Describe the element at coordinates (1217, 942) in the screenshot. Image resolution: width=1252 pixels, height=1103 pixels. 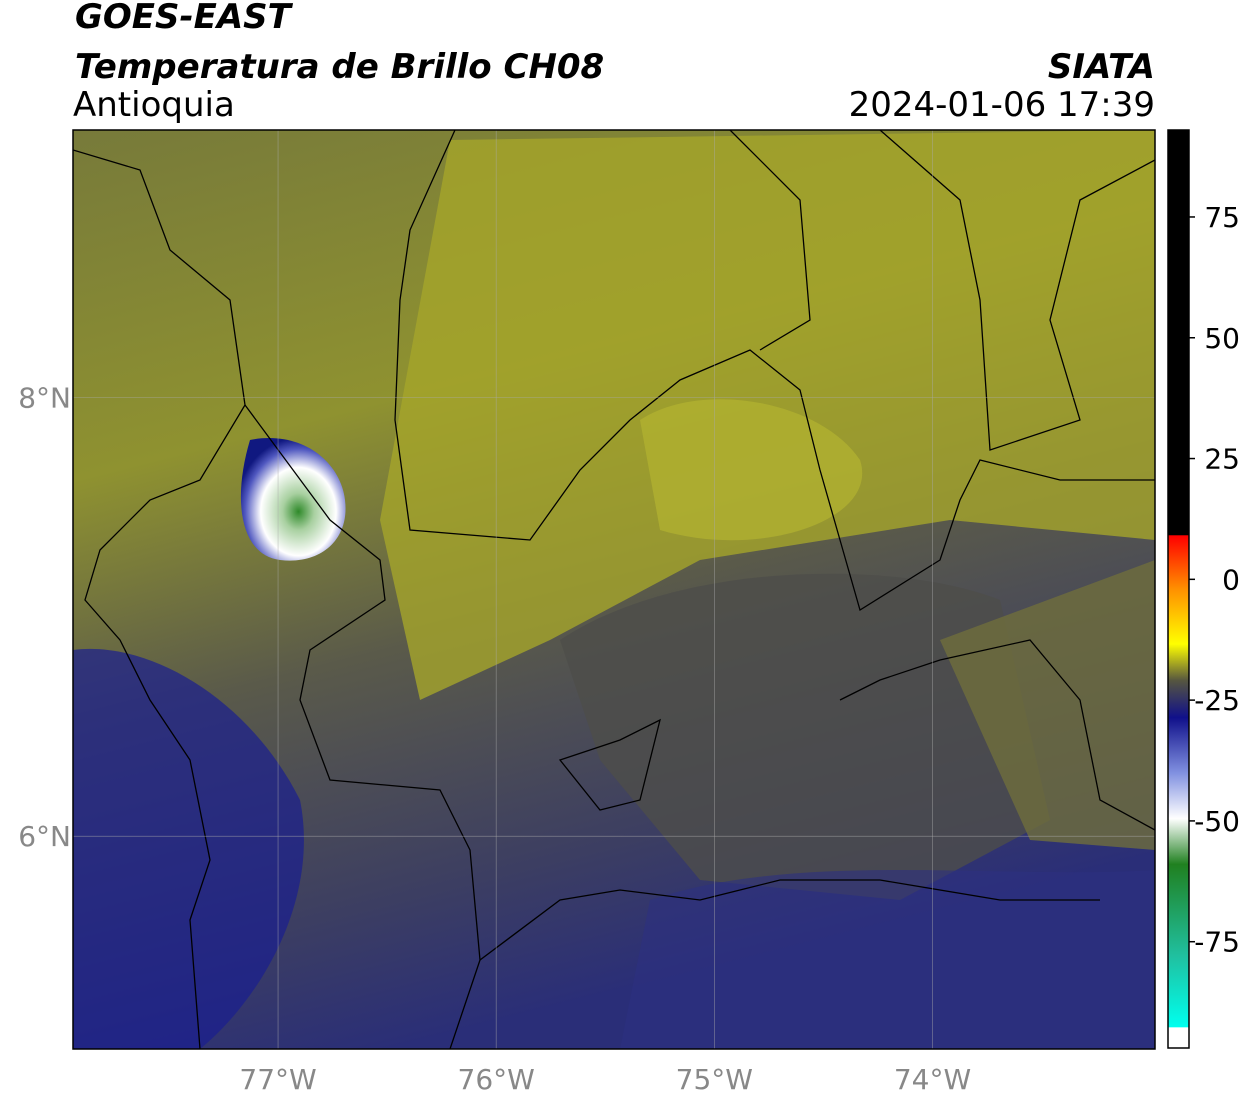
I see `colorbar-tick-label: -75` at that location.